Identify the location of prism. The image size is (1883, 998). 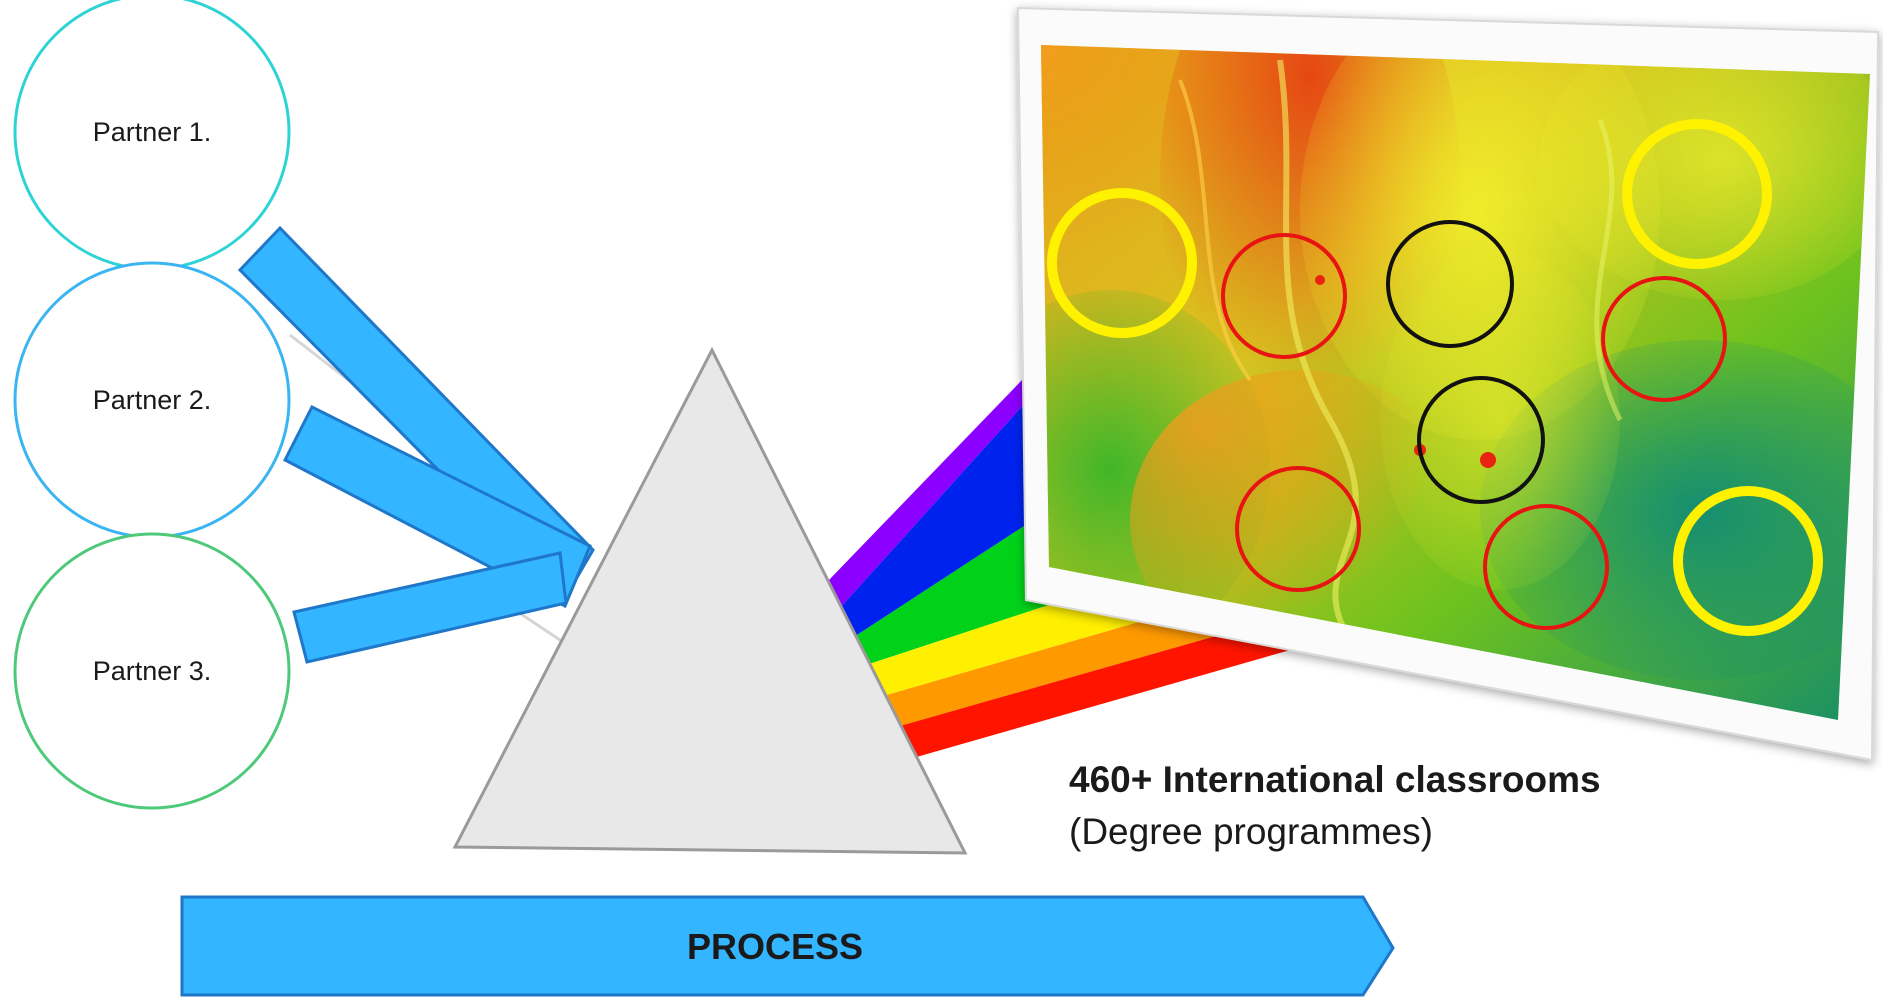
(710, 600).